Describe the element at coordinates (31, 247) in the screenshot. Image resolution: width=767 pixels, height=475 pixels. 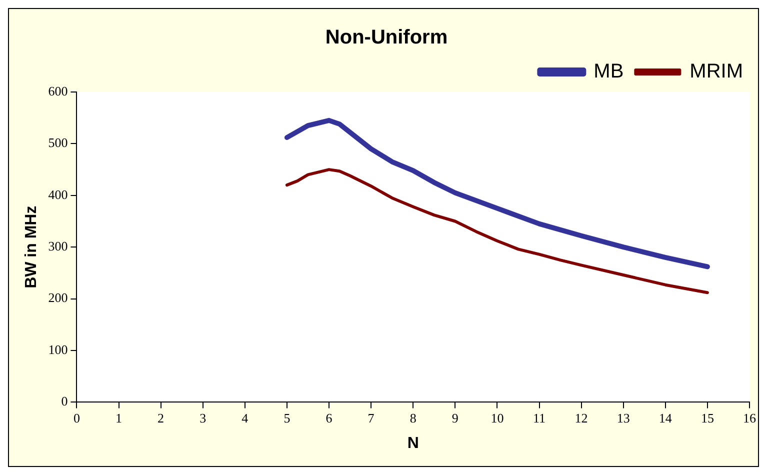
I see `y-axis-title: BW in MHz` at that location.